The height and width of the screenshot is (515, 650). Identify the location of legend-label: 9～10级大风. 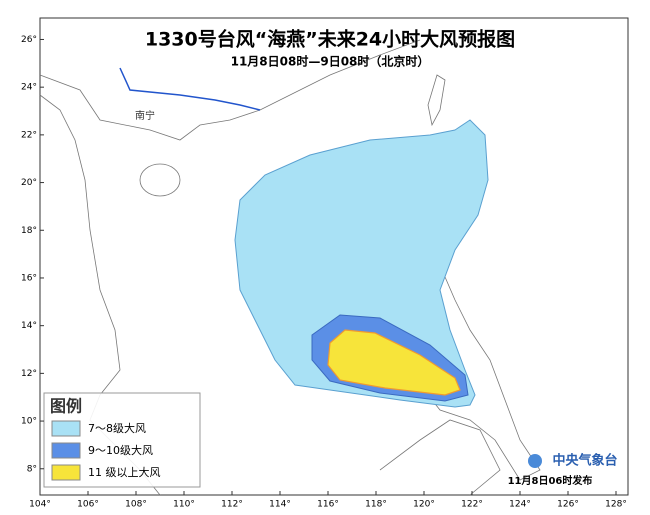
(120, 450).